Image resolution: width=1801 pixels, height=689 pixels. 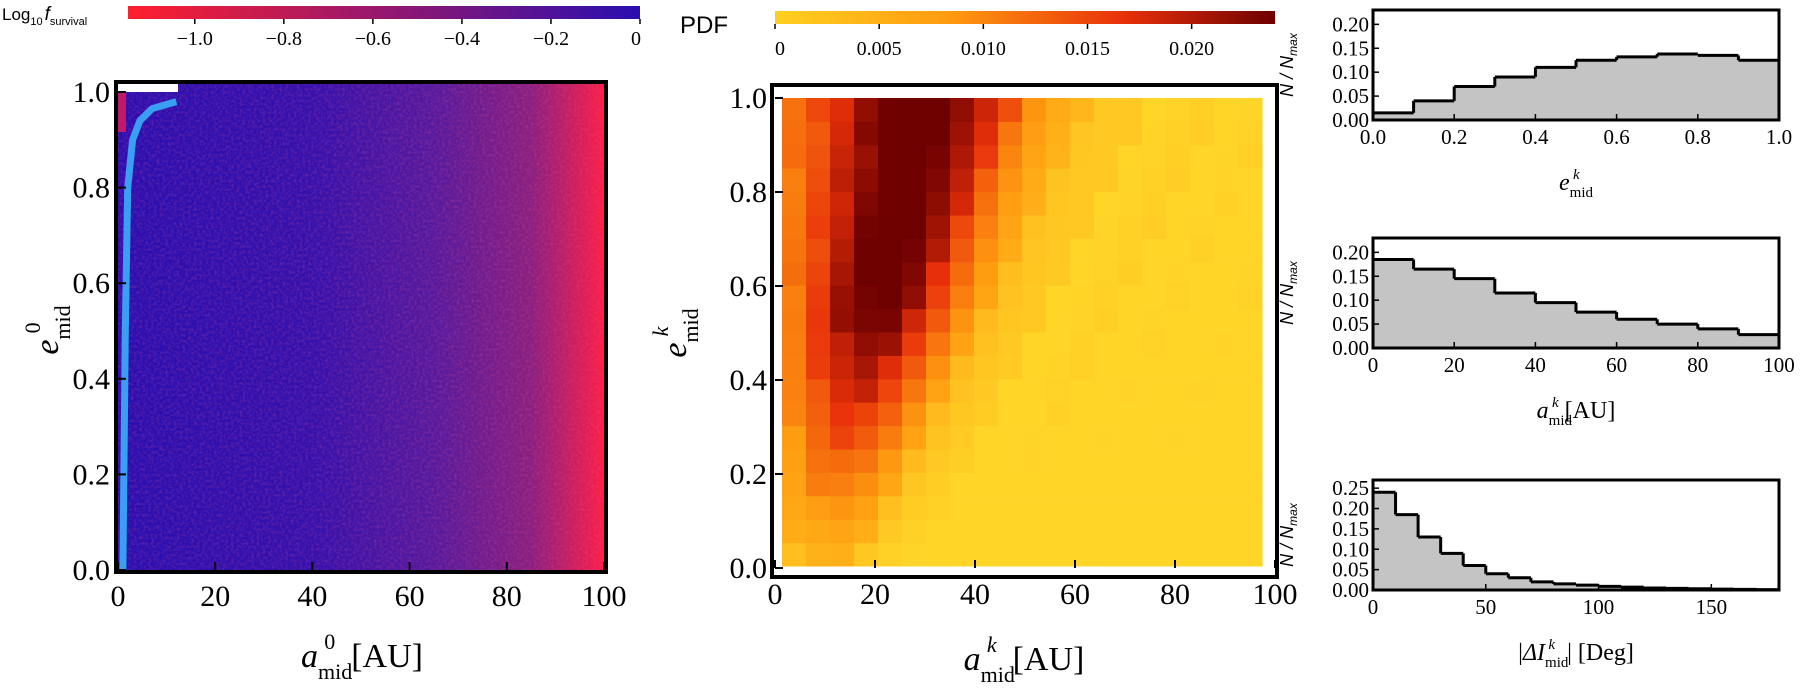 I want to click on hist-di-xtick-label: 100, so click(x=1599, y=607).